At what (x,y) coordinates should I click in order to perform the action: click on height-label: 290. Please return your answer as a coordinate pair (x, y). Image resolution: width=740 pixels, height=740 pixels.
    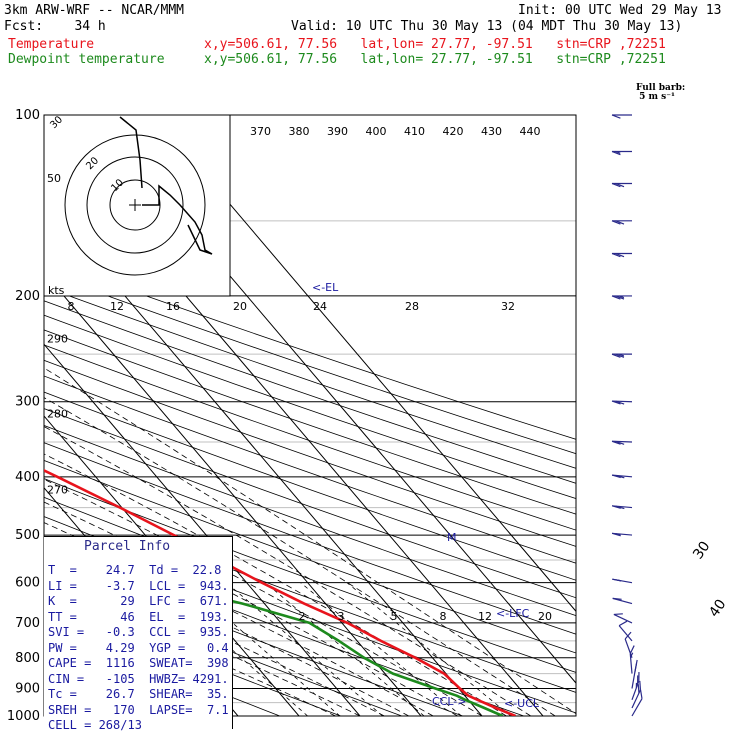
    Looking at the image, I should click on (57, 338).